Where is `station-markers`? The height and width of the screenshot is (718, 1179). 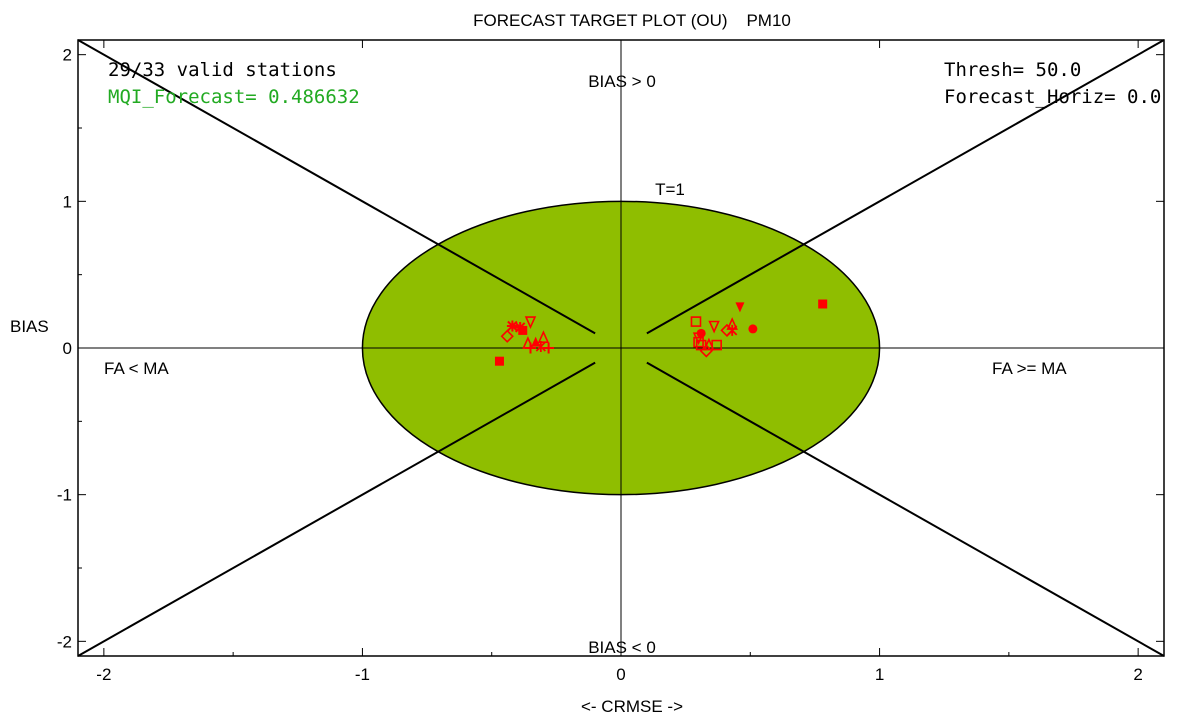
station-markers is located at coordinates (661, 332).